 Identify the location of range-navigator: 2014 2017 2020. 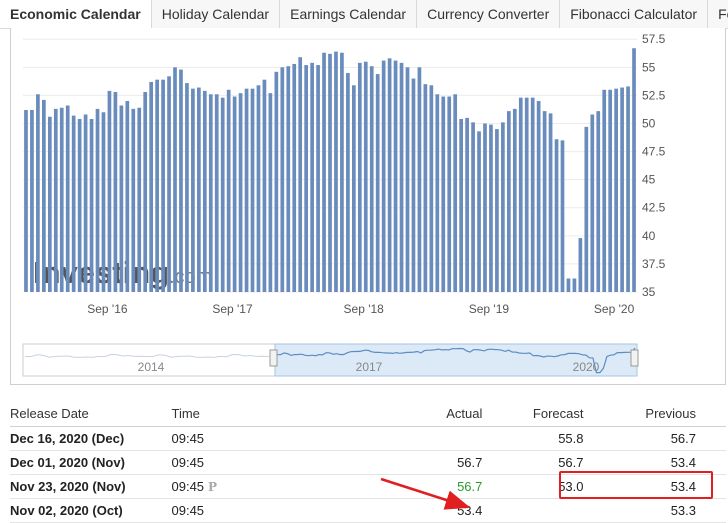
(330, 360).